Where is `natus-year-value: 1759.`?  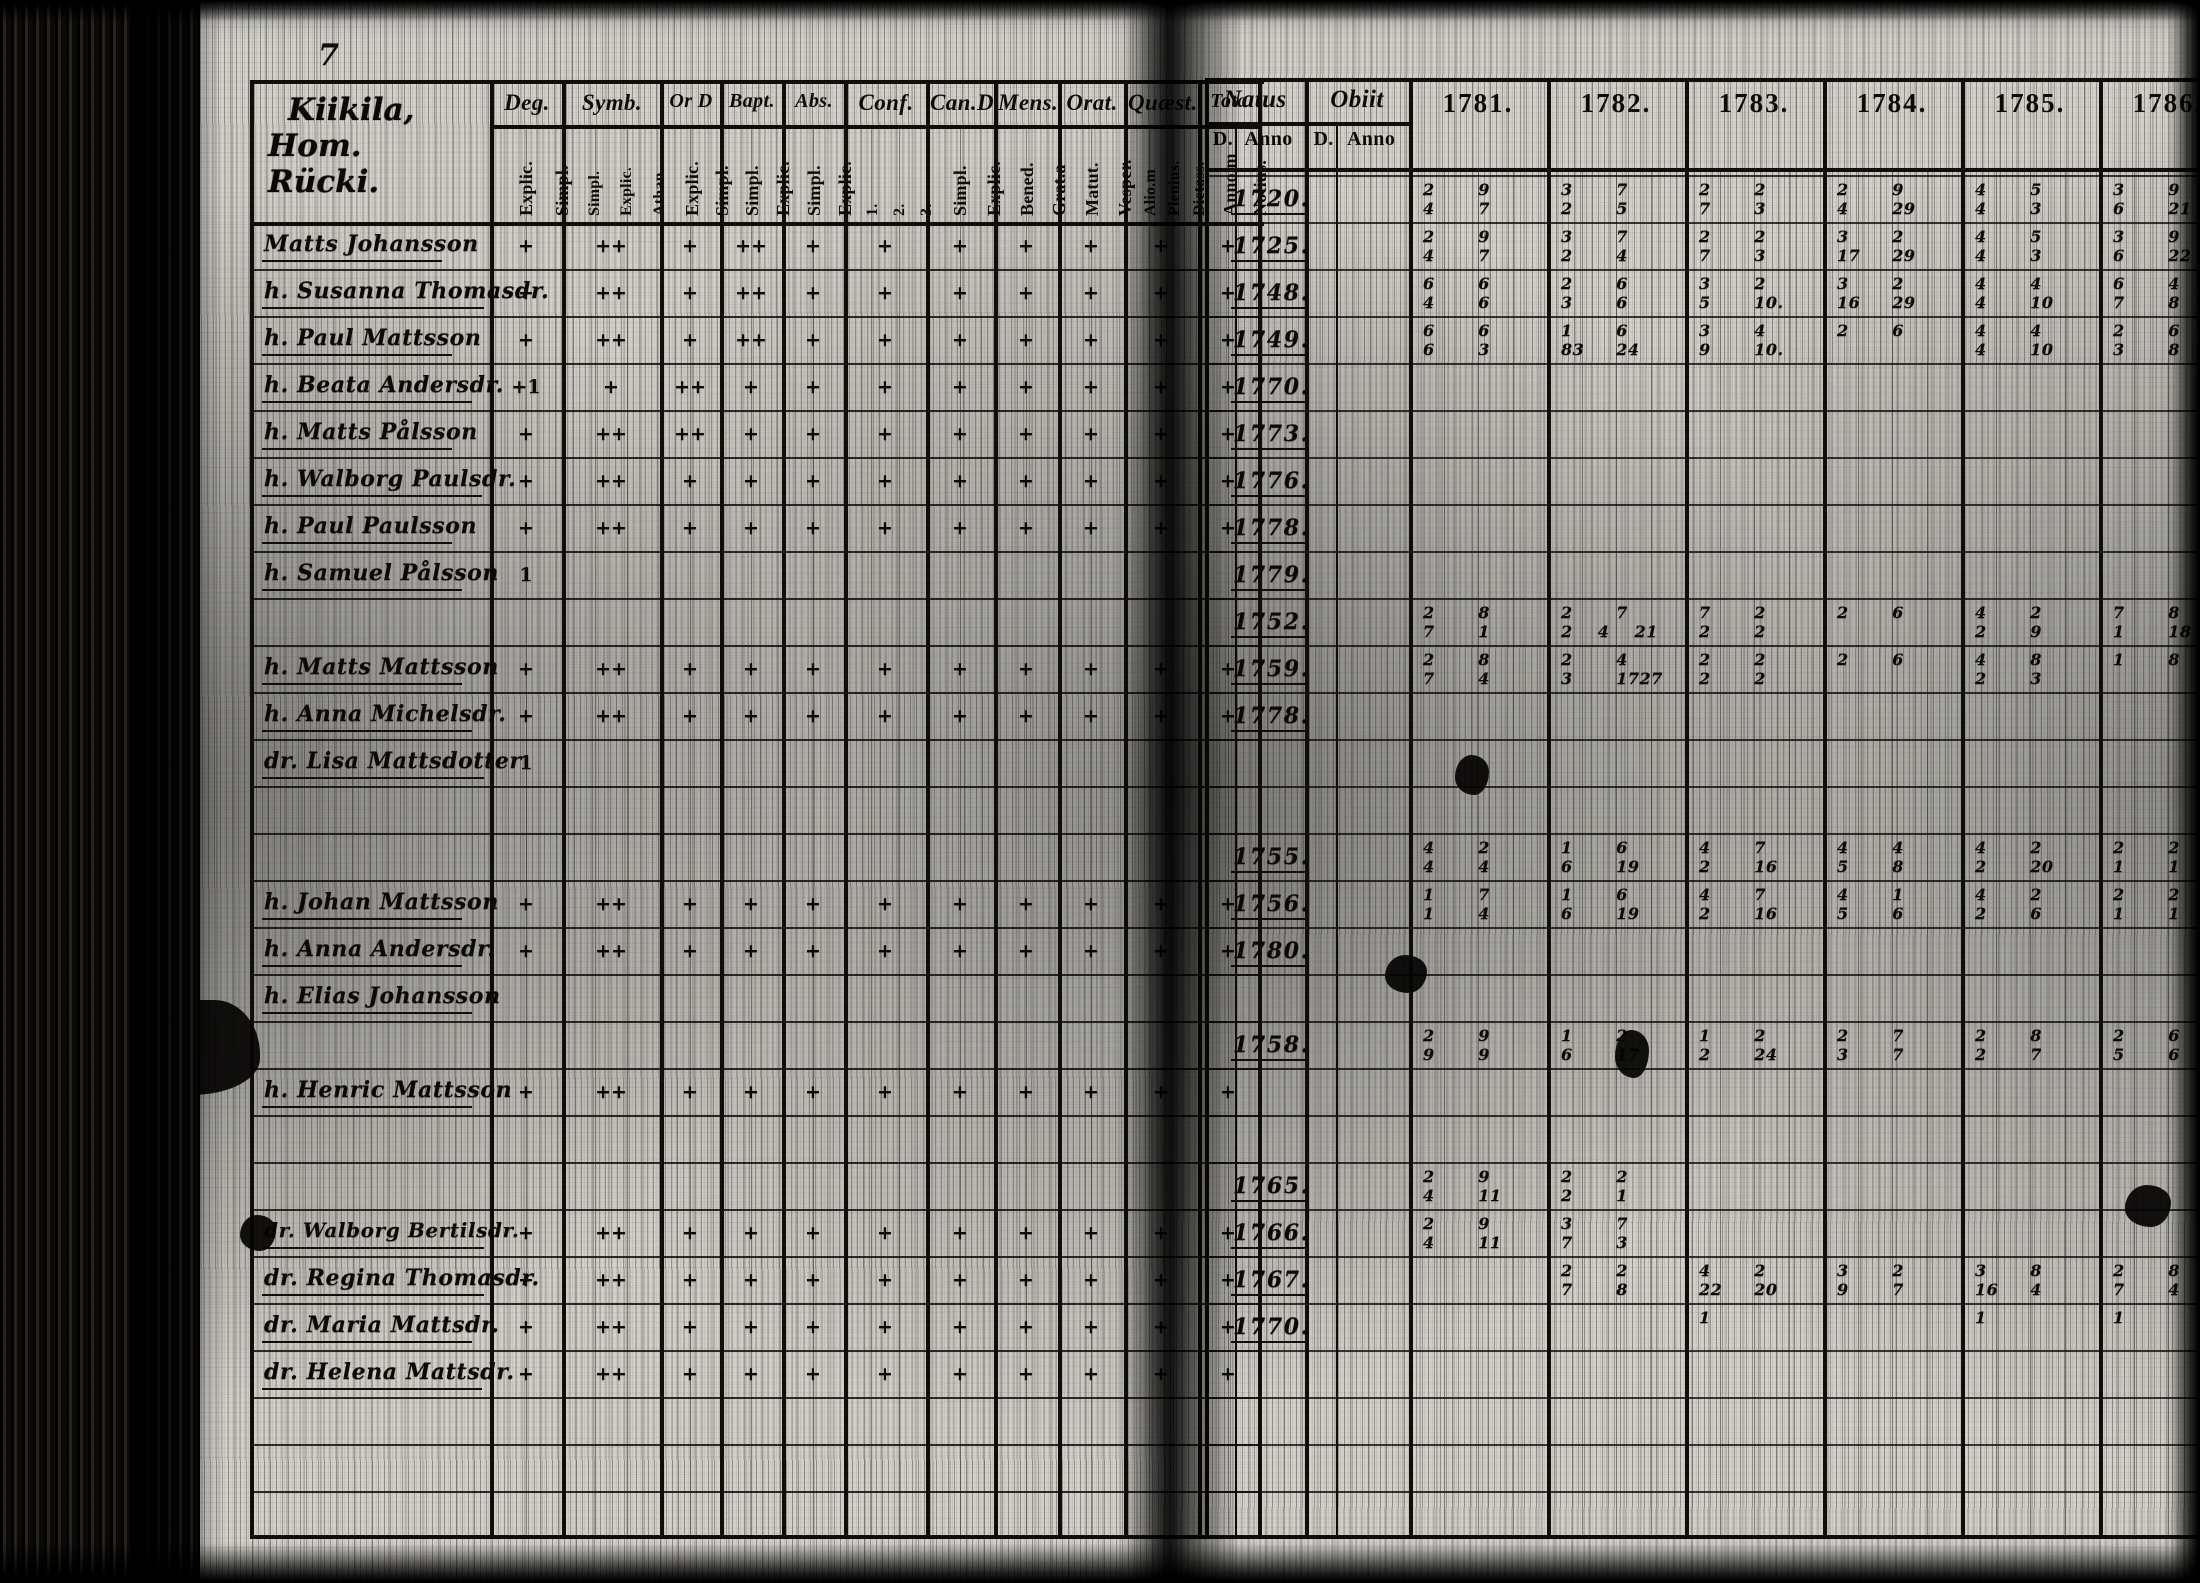 natus-year-value: 1759. is located at coordinates (1271, 669).